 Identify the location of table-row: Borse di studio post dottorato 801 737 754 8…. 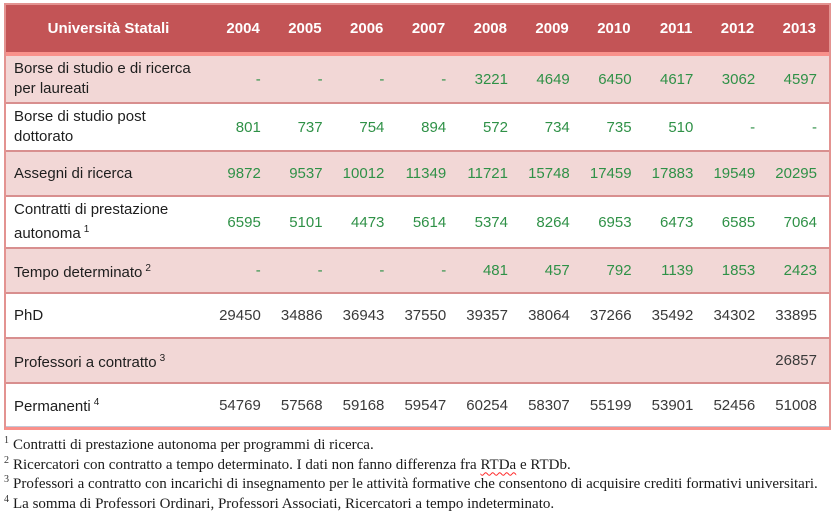
(417, 126).